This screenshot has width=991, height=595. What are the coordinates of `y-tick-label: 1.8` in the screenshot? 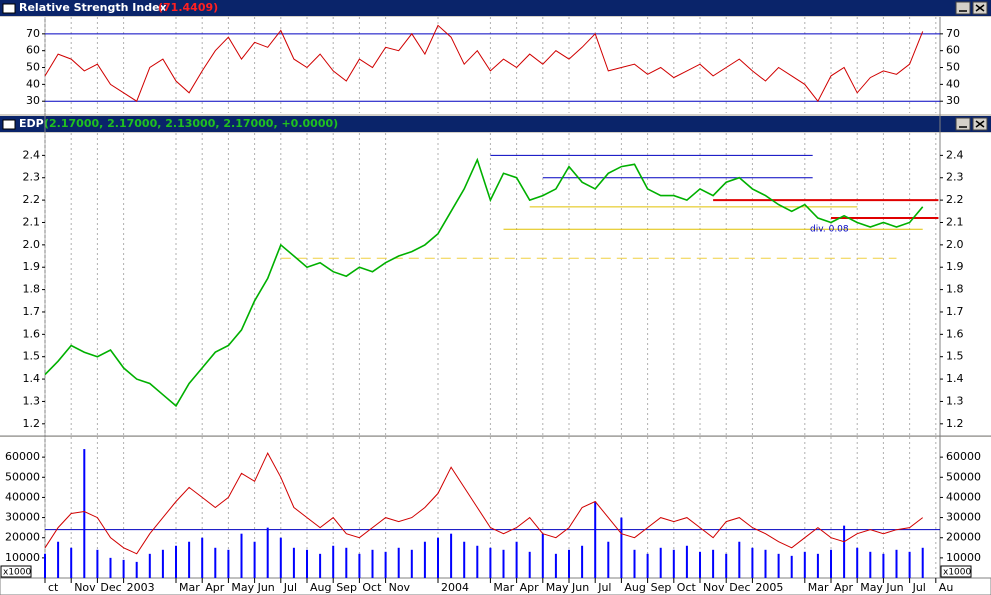 It's located at (955, 289).